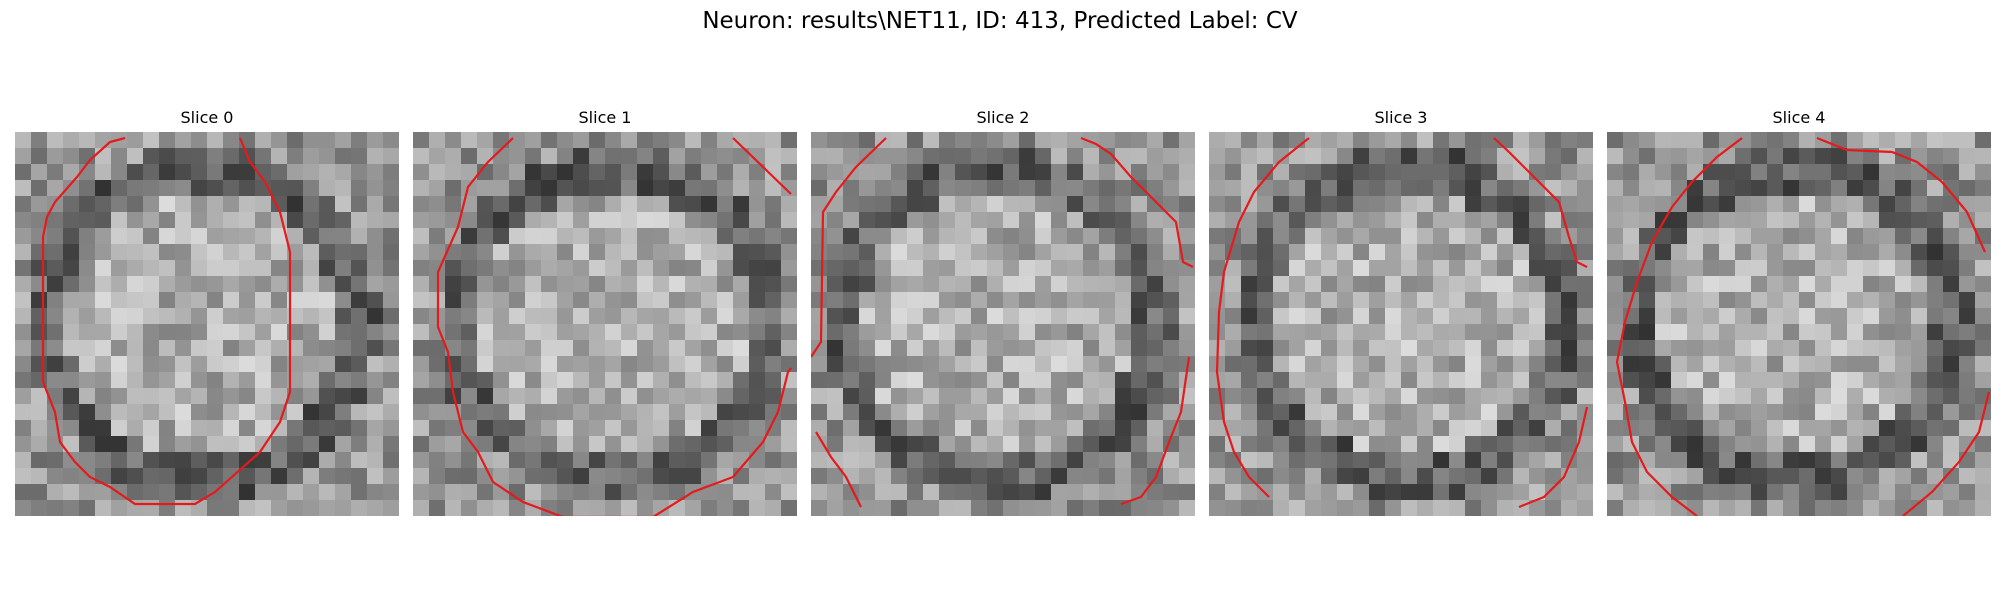  I want to click on cell-contour-4b, so click(1901, 194).